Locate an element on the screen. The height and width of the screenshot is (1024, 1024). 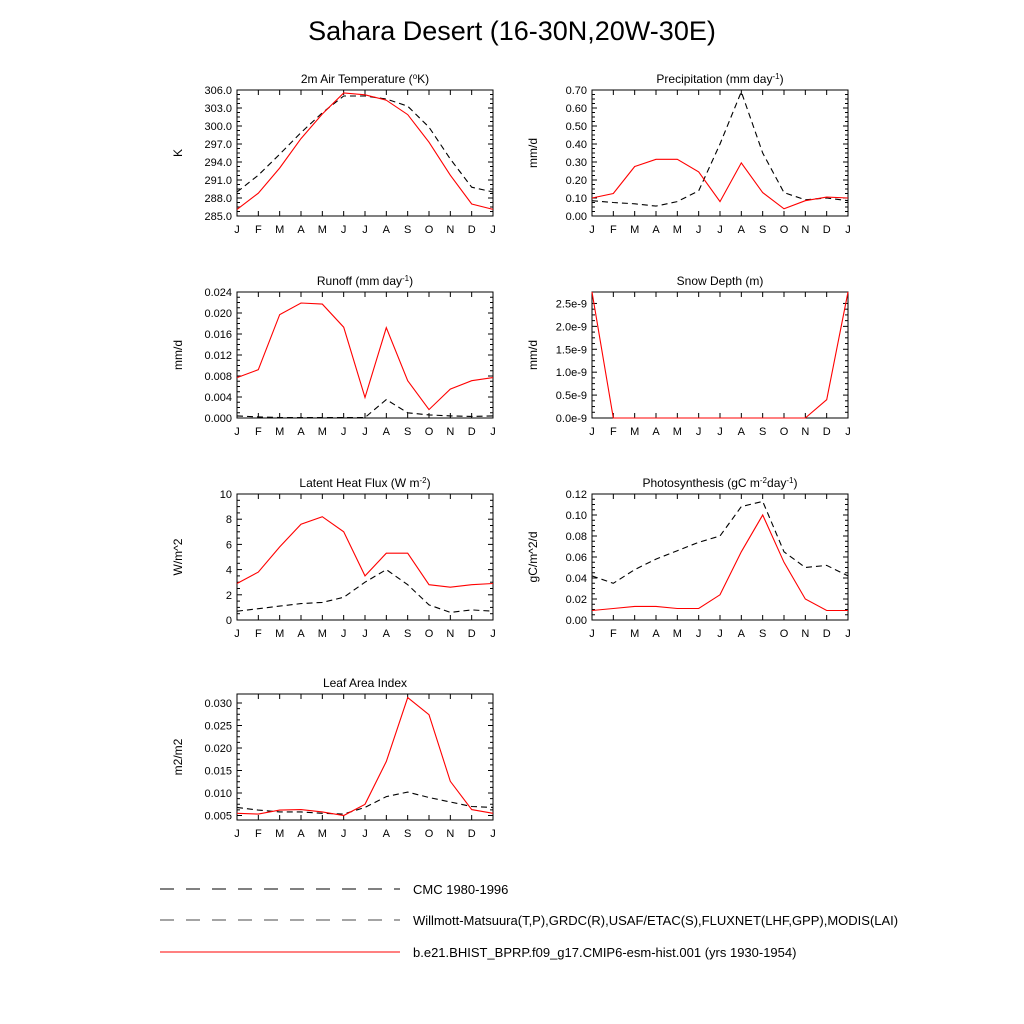
y-tick-label: 0.60 is located at coordinates (576, 109).